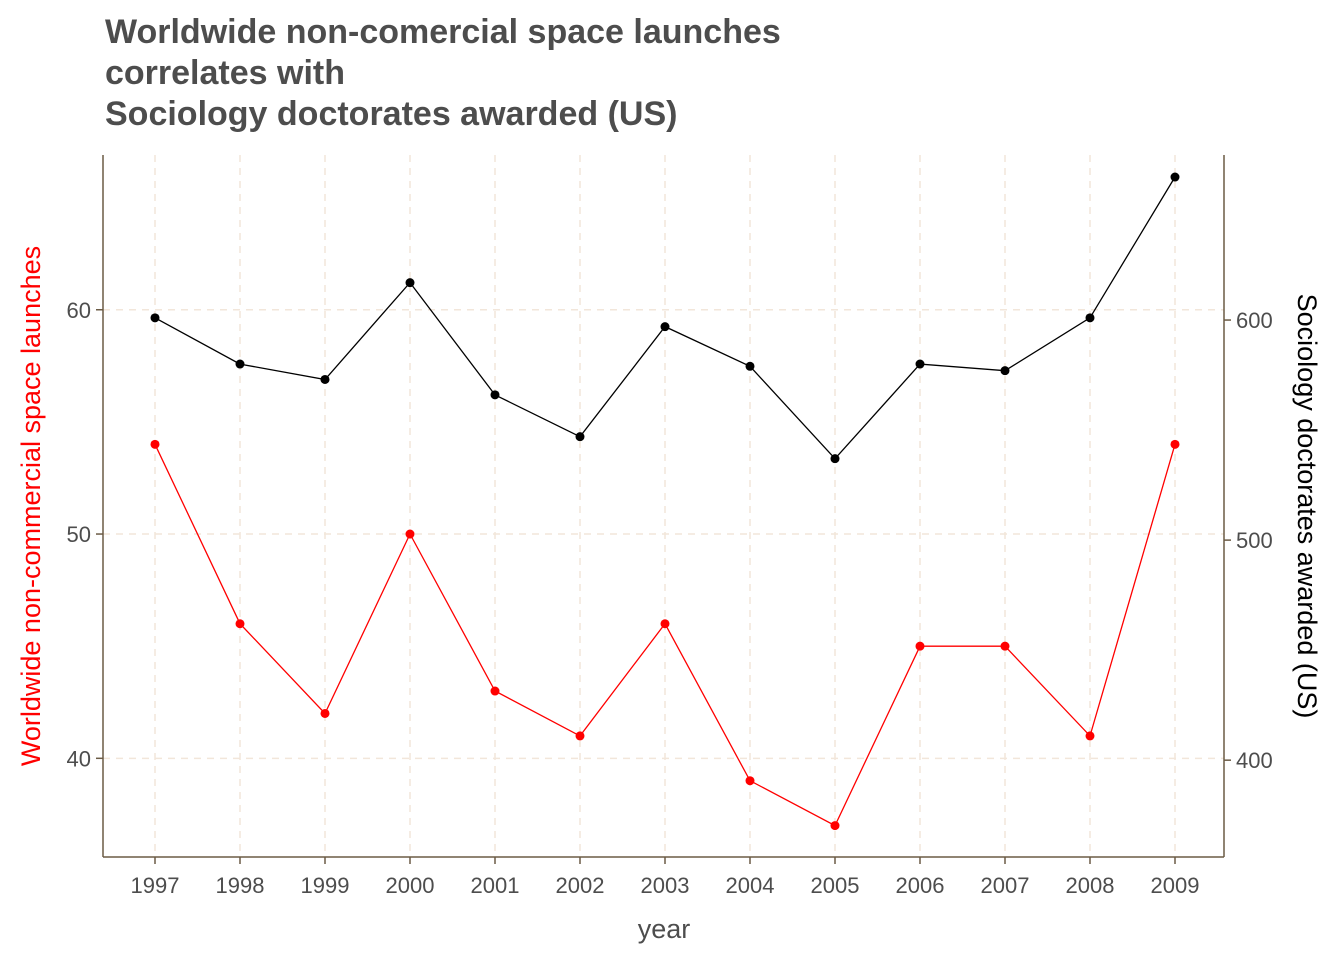 This screenshot has width=1344, height=960. Describe the element at coordinates (750, 885) in the screenshot. I see `x-tick-label-2004: 2004` at that location.